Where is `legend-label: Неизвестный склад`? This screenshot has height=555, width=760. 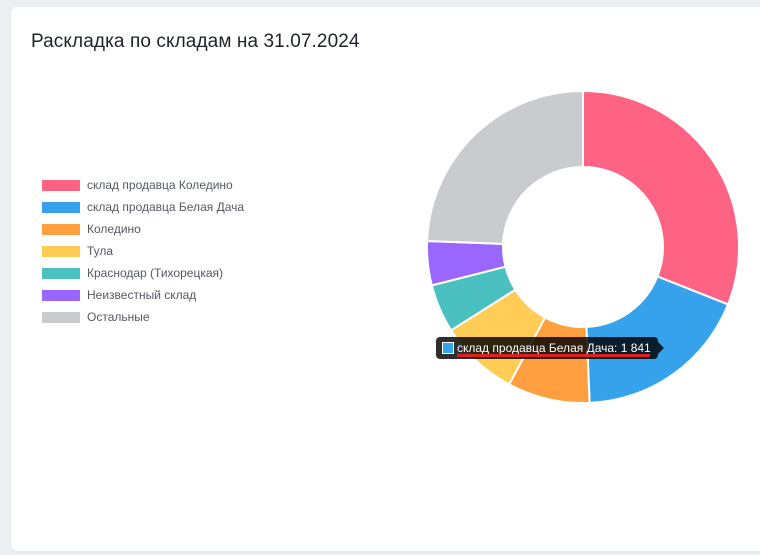
legend-label: Неизвестный склад is located at coordinates (142, 295).